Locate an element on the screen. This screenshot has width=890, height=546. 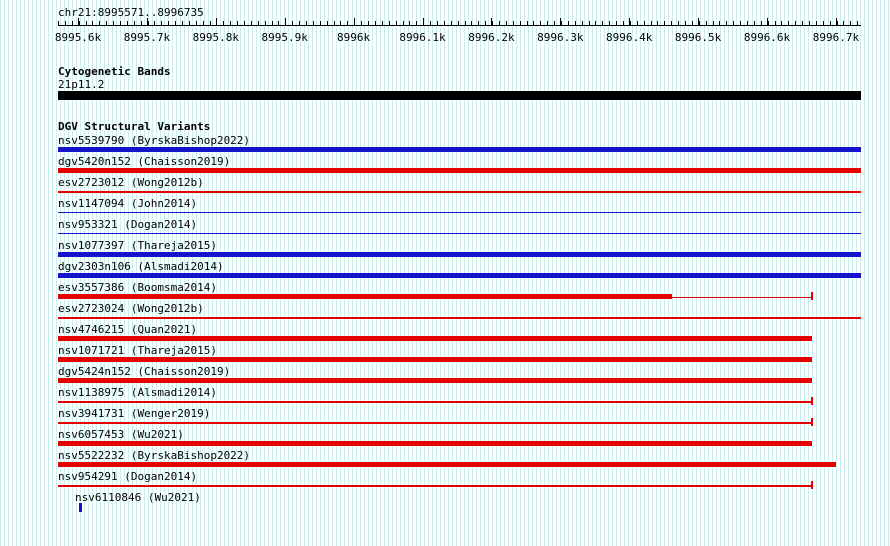
variant-label: nsv6057453 (Wu2021) is located at coordinates (121, 434).